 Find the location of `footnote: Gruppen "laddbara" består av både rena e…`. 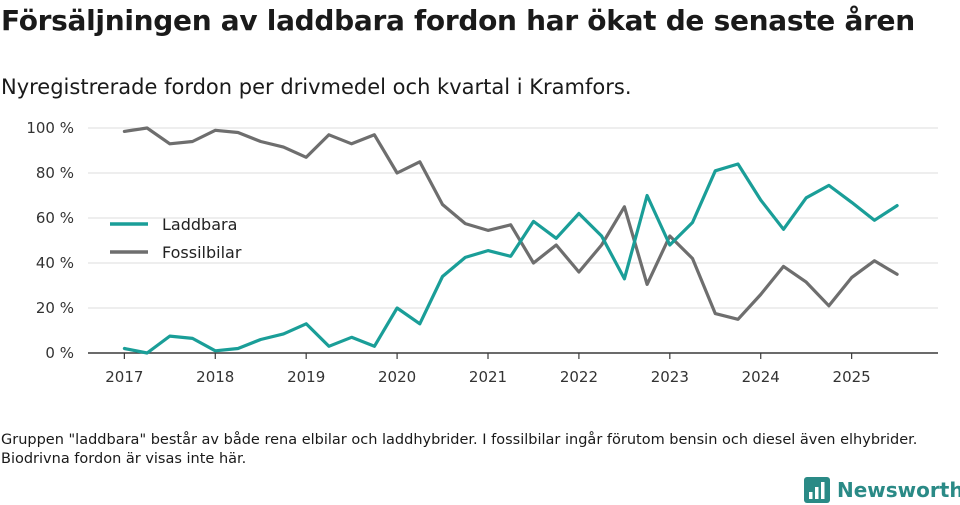

footnote: Gruppen "laddbara" består av både rena e… is located at coordinates (459, 449).